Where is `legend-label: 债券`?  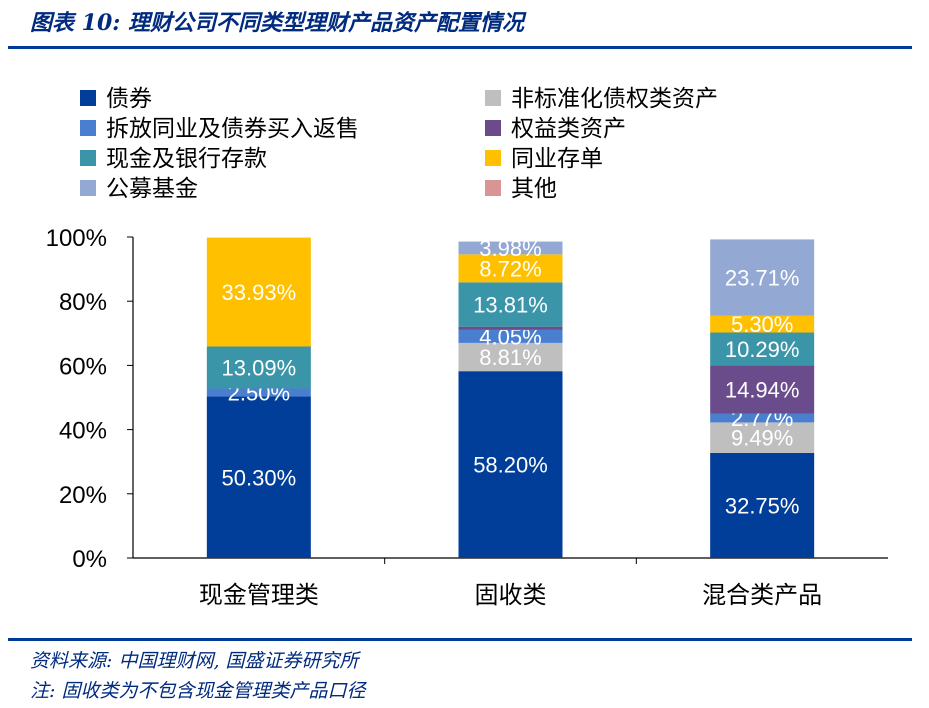 legend-label: 债券 is located at coordinates (129, 99).